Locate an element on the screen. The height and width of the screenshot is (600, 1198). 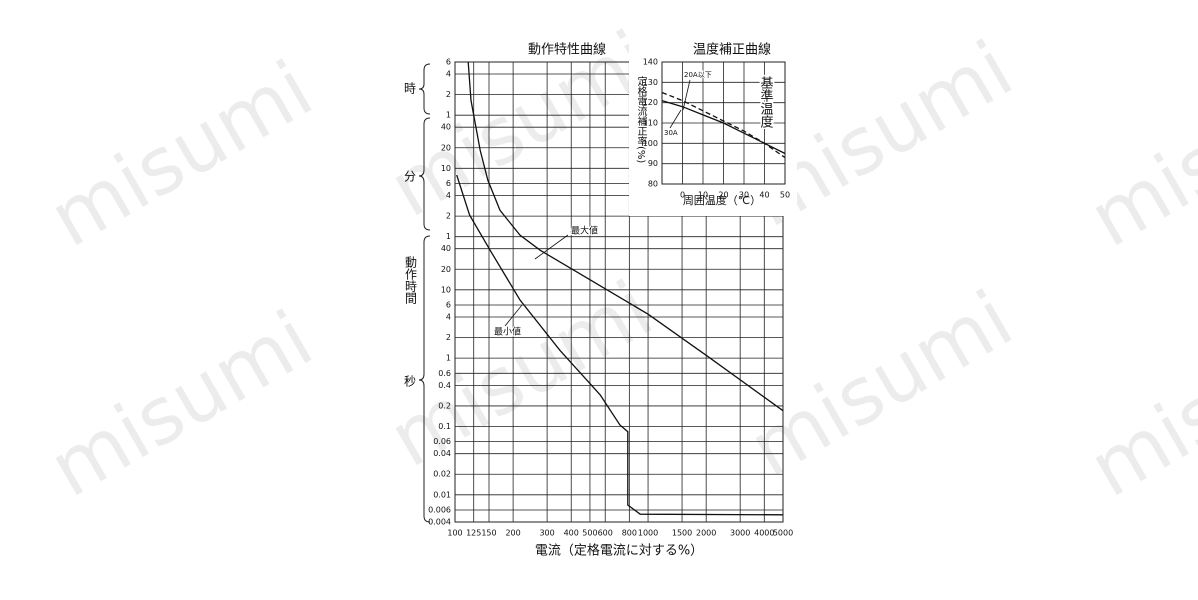
y-tick-label: 0.04 is located at coordinates (442, 453).